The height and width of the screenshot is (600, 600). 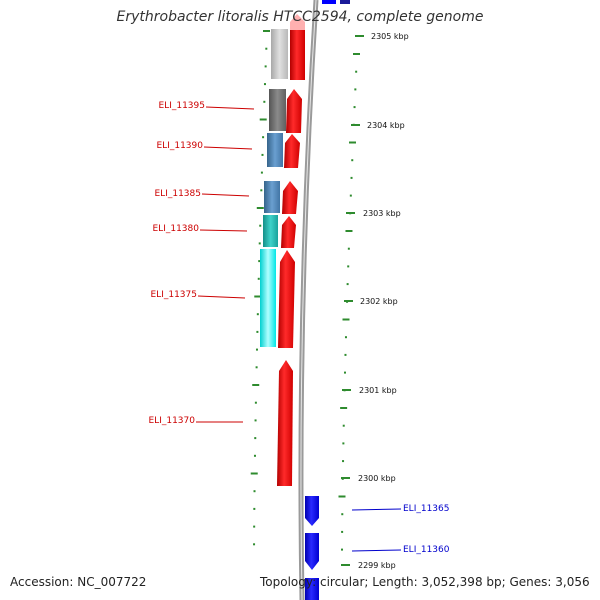 What do you see at coordinates (182, 106) in the screenshot?
I see `gene-label-ELI-11395: ELI_11395` at bounding box center [182, 106].